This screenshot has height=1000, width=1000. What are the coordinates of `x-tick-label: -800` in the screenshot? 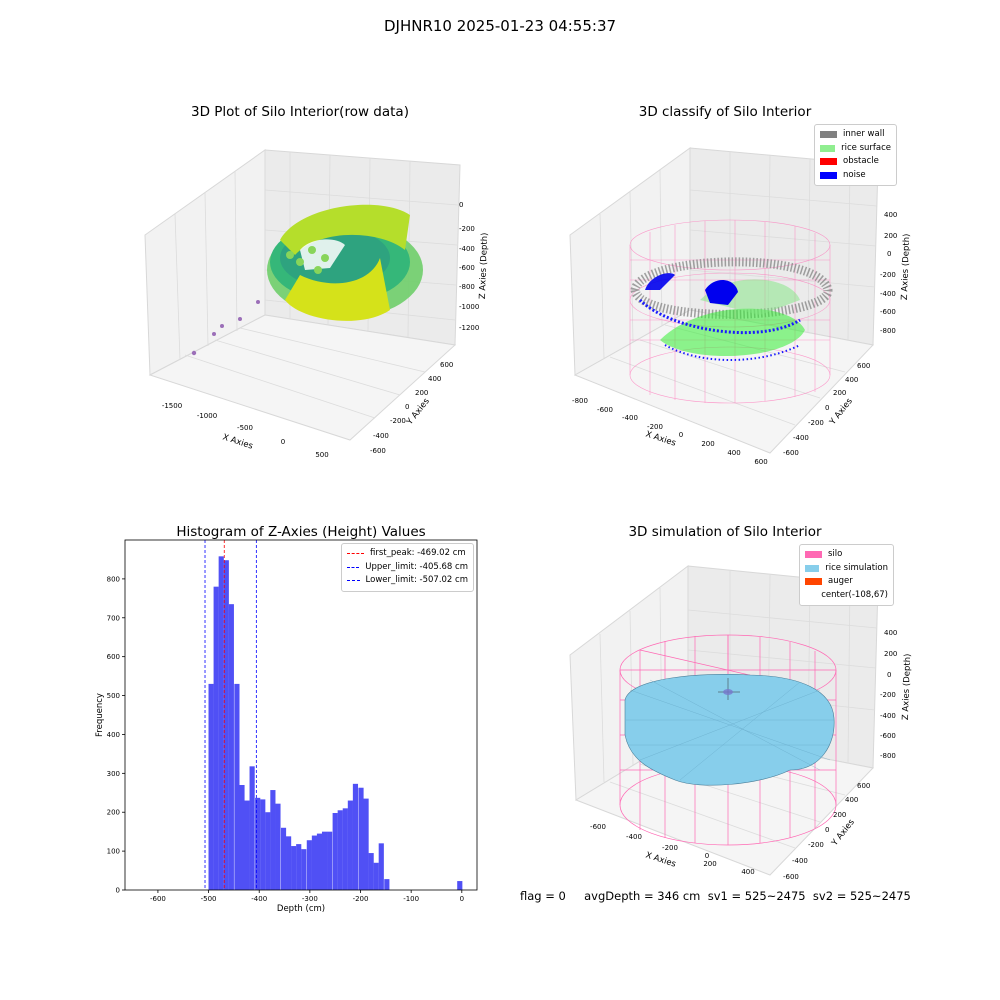 It's located at (580, 401).